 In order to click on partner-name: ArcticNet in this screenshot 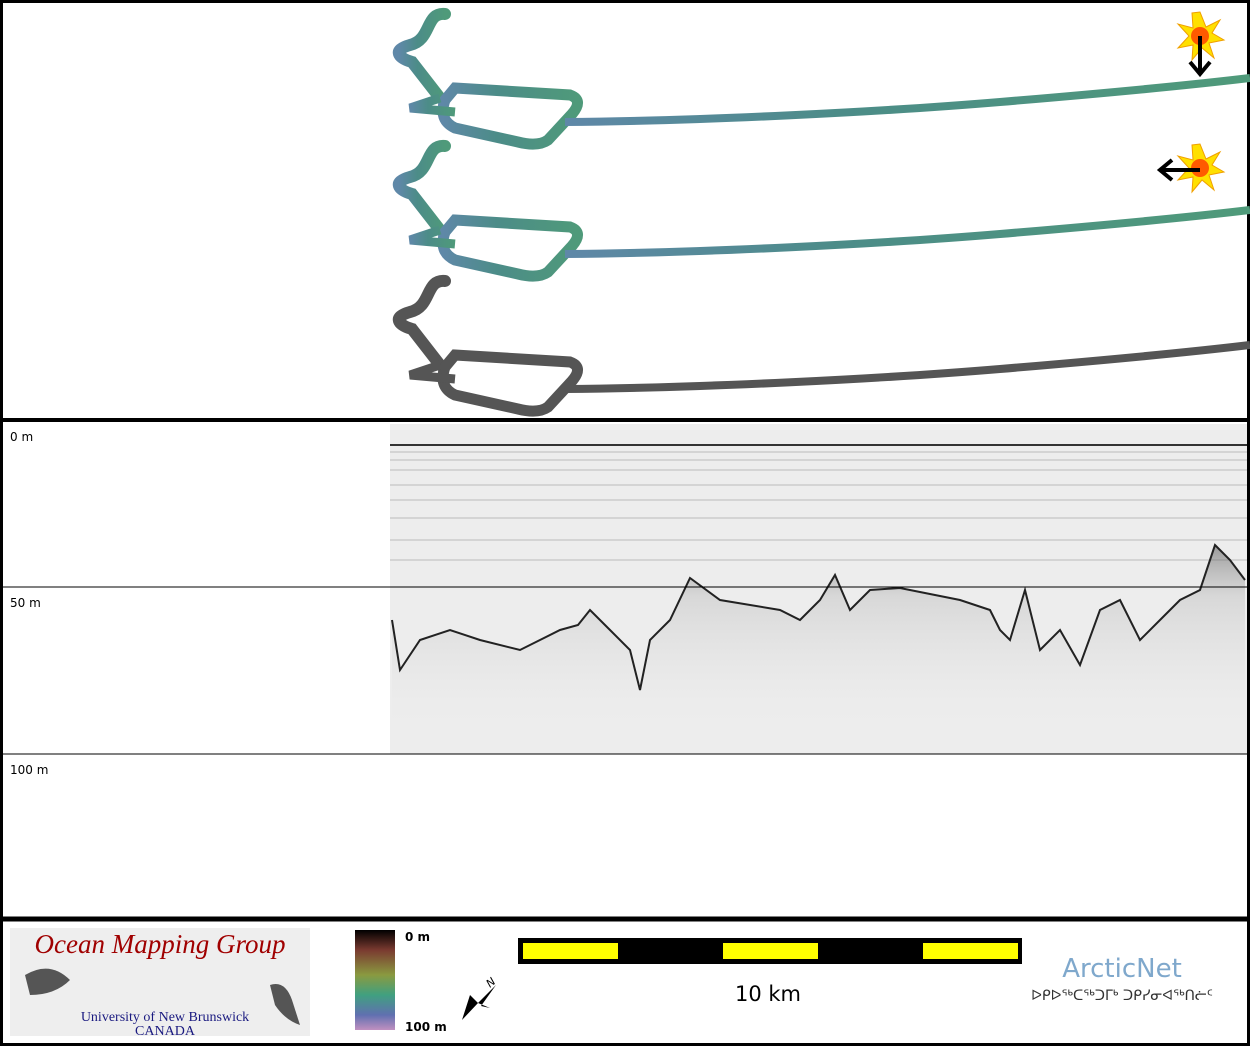, I will do `click(1122, 969)`.